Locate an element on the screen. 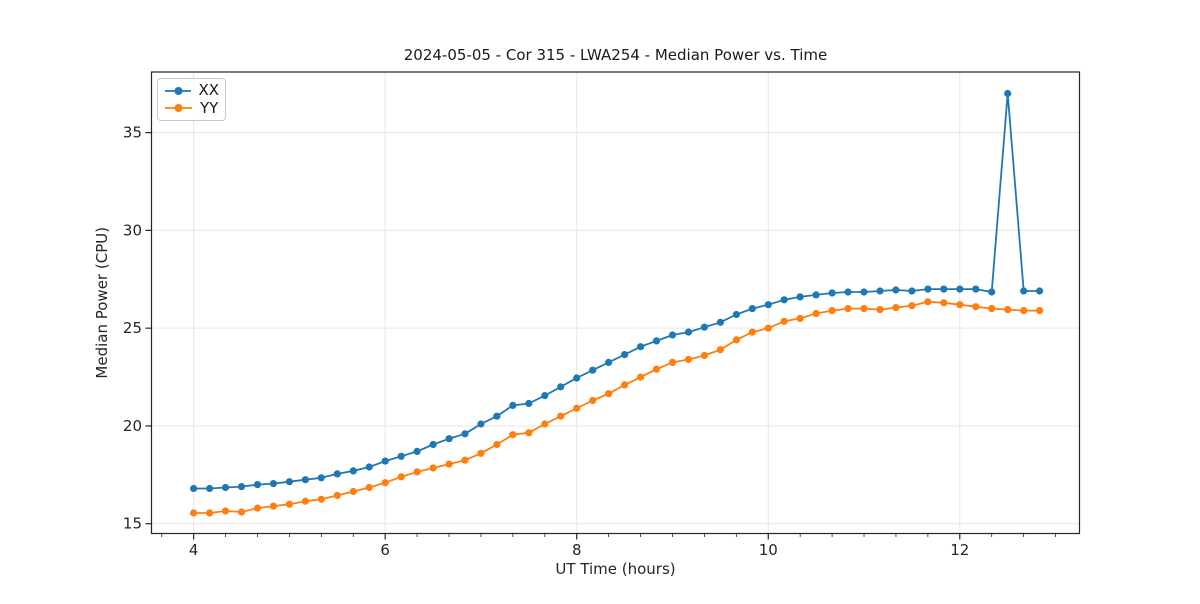  legend: XX YY is located at coordinates (191, 99).